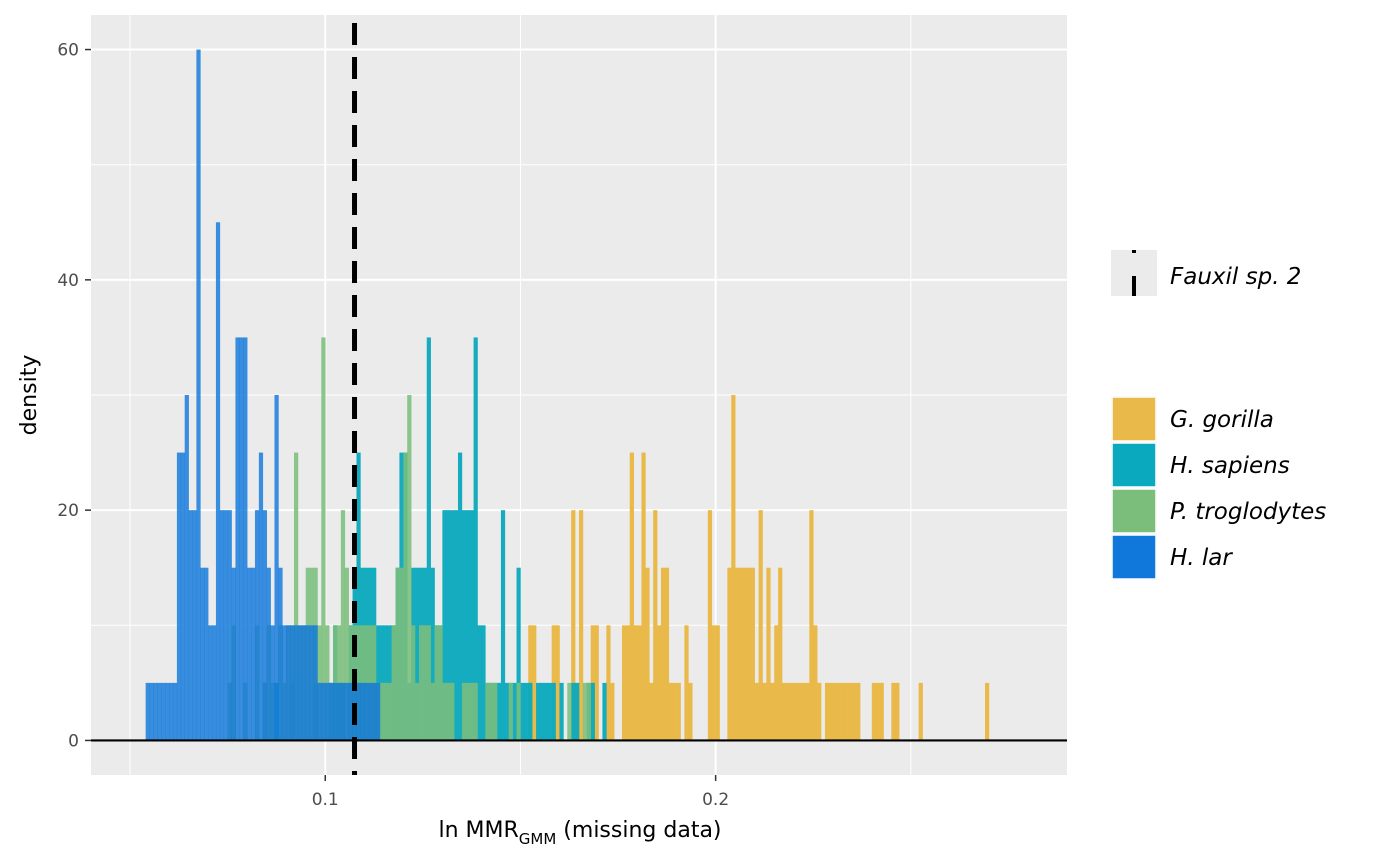 The image size is (1400, 866). Describe the element at coordinates (638, 830) in the screenshot. I see `x-axis-title-suffix: (missing data)` at that location.